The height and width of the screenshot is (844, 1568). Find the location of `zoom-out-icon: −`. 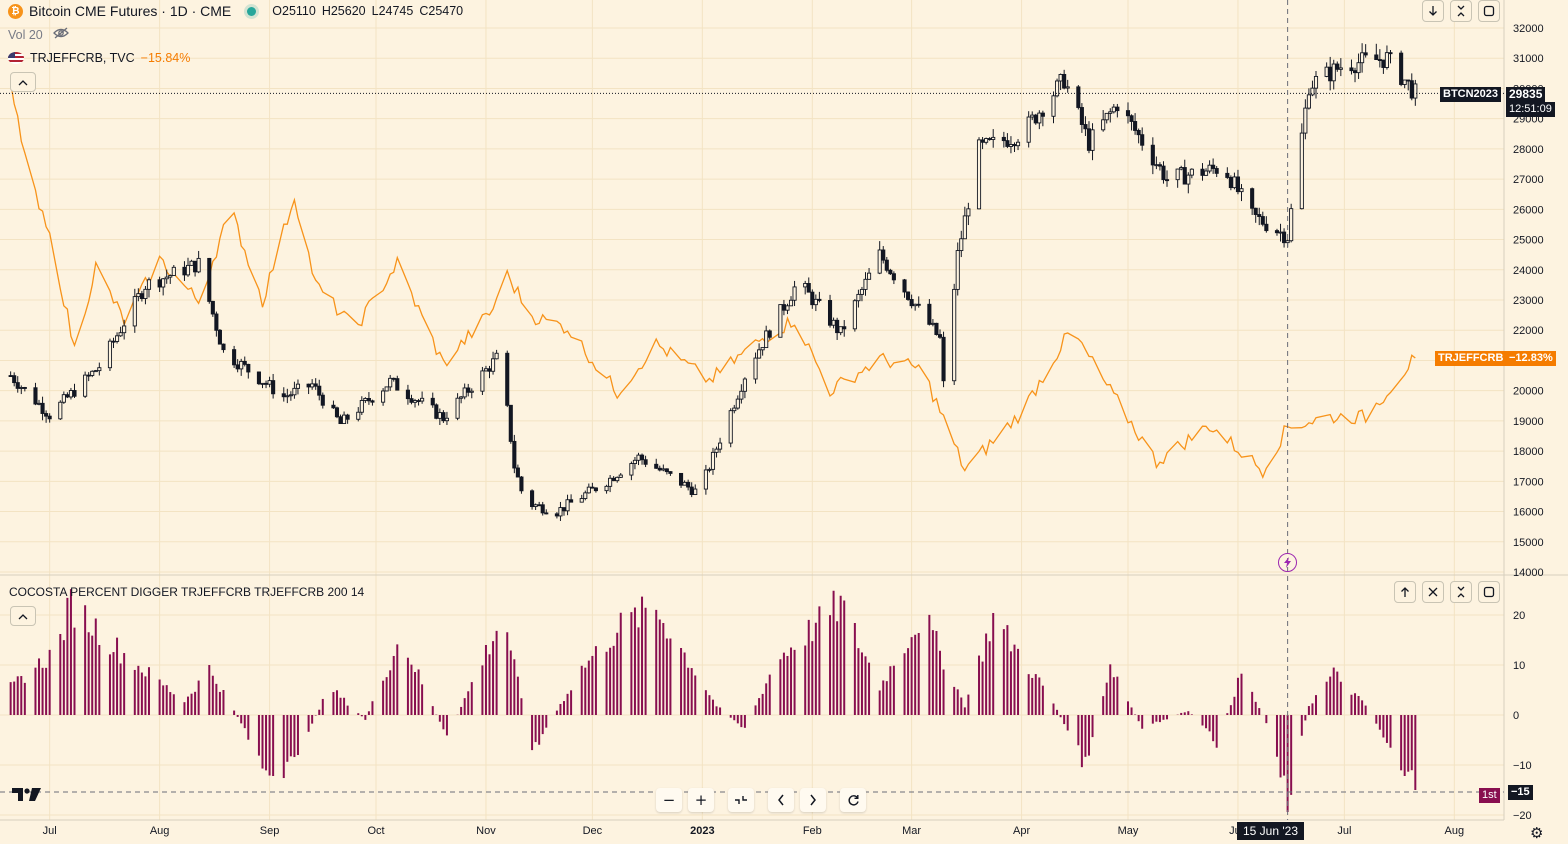

zoom-out-icon: − is located at coordinates (669, 800).